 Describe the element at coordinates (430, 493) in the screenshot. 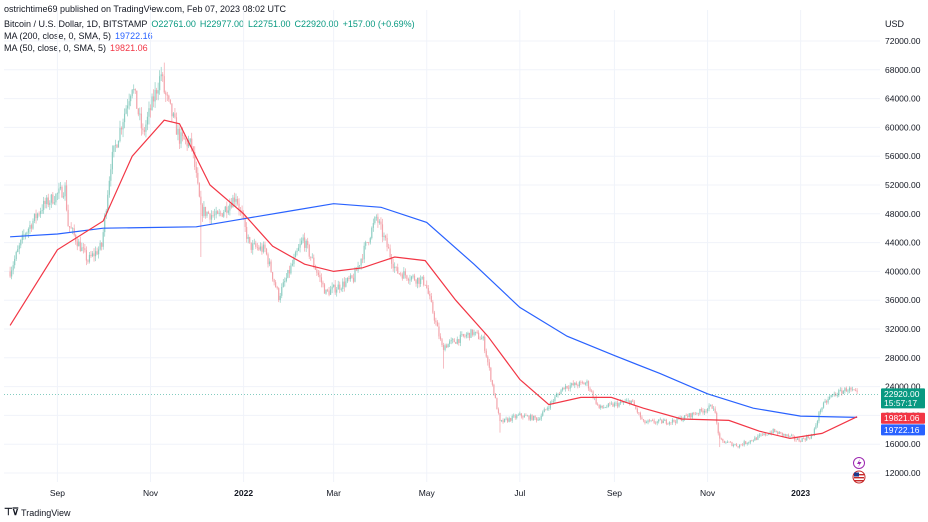

I see `x-axis: Sep Nov 2022 Mar May Jul Sep Nov 2023` at that location.